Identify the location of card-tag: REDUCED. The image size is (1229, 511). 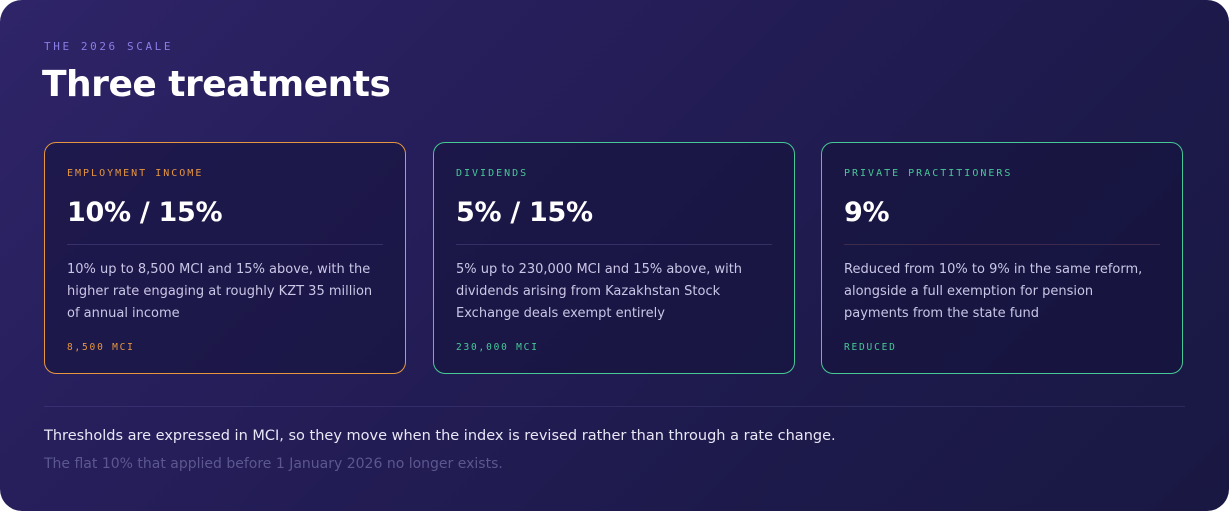
(870, 347).